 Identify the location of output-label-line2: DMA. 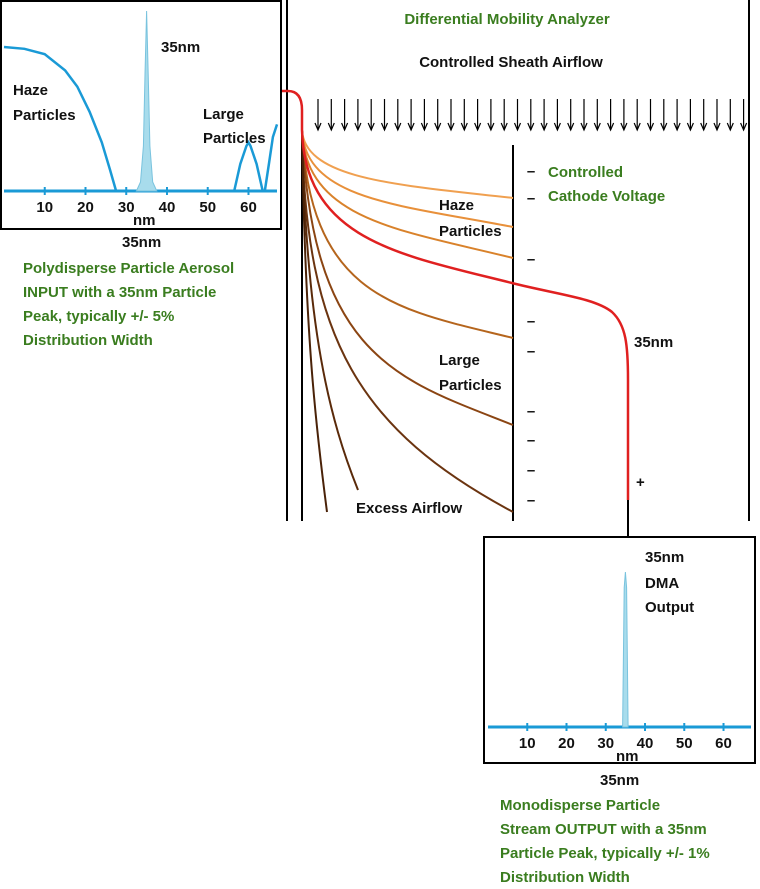
(662, 583).